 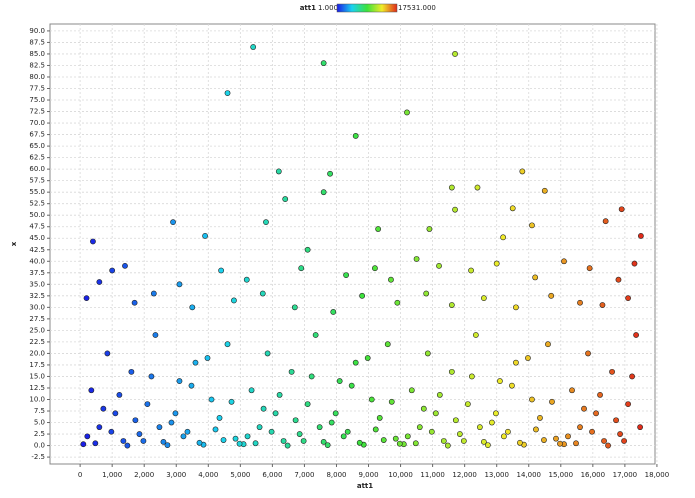 What do you see at coordinates (37, 31) in the screenshot?
I see `y-tick-label: 90.0` at bounding box center [37, 31].